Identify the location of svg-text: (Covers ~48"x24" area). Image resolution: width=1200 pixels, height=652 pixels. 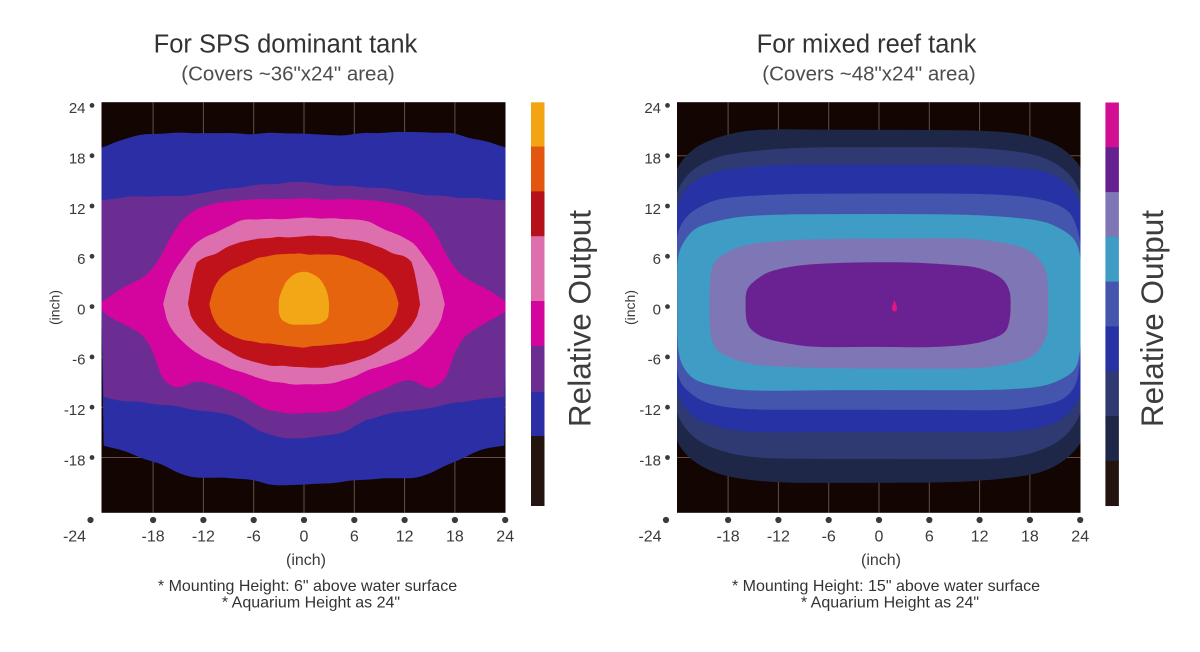
(868, 74).